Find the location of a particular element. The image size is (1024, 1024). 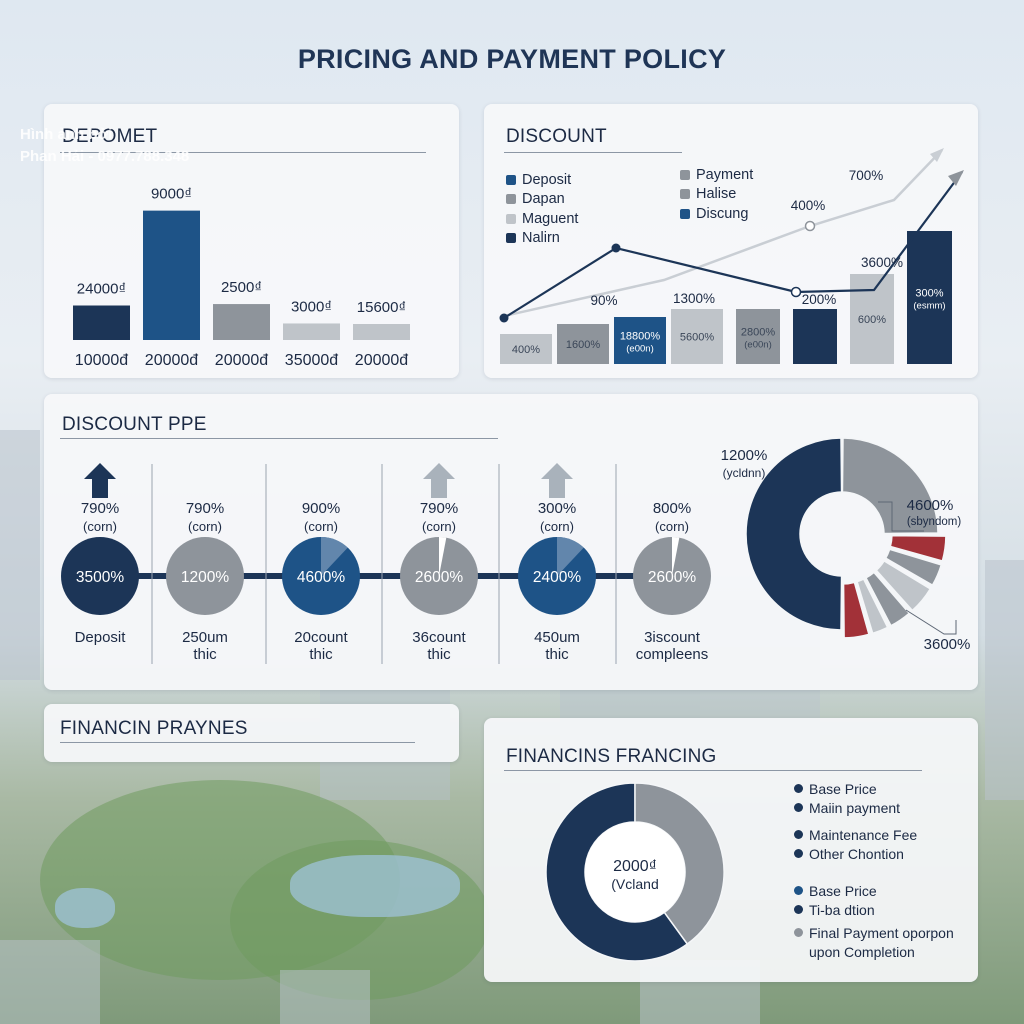

step-label: 36count is located at coordinates (439, 637).